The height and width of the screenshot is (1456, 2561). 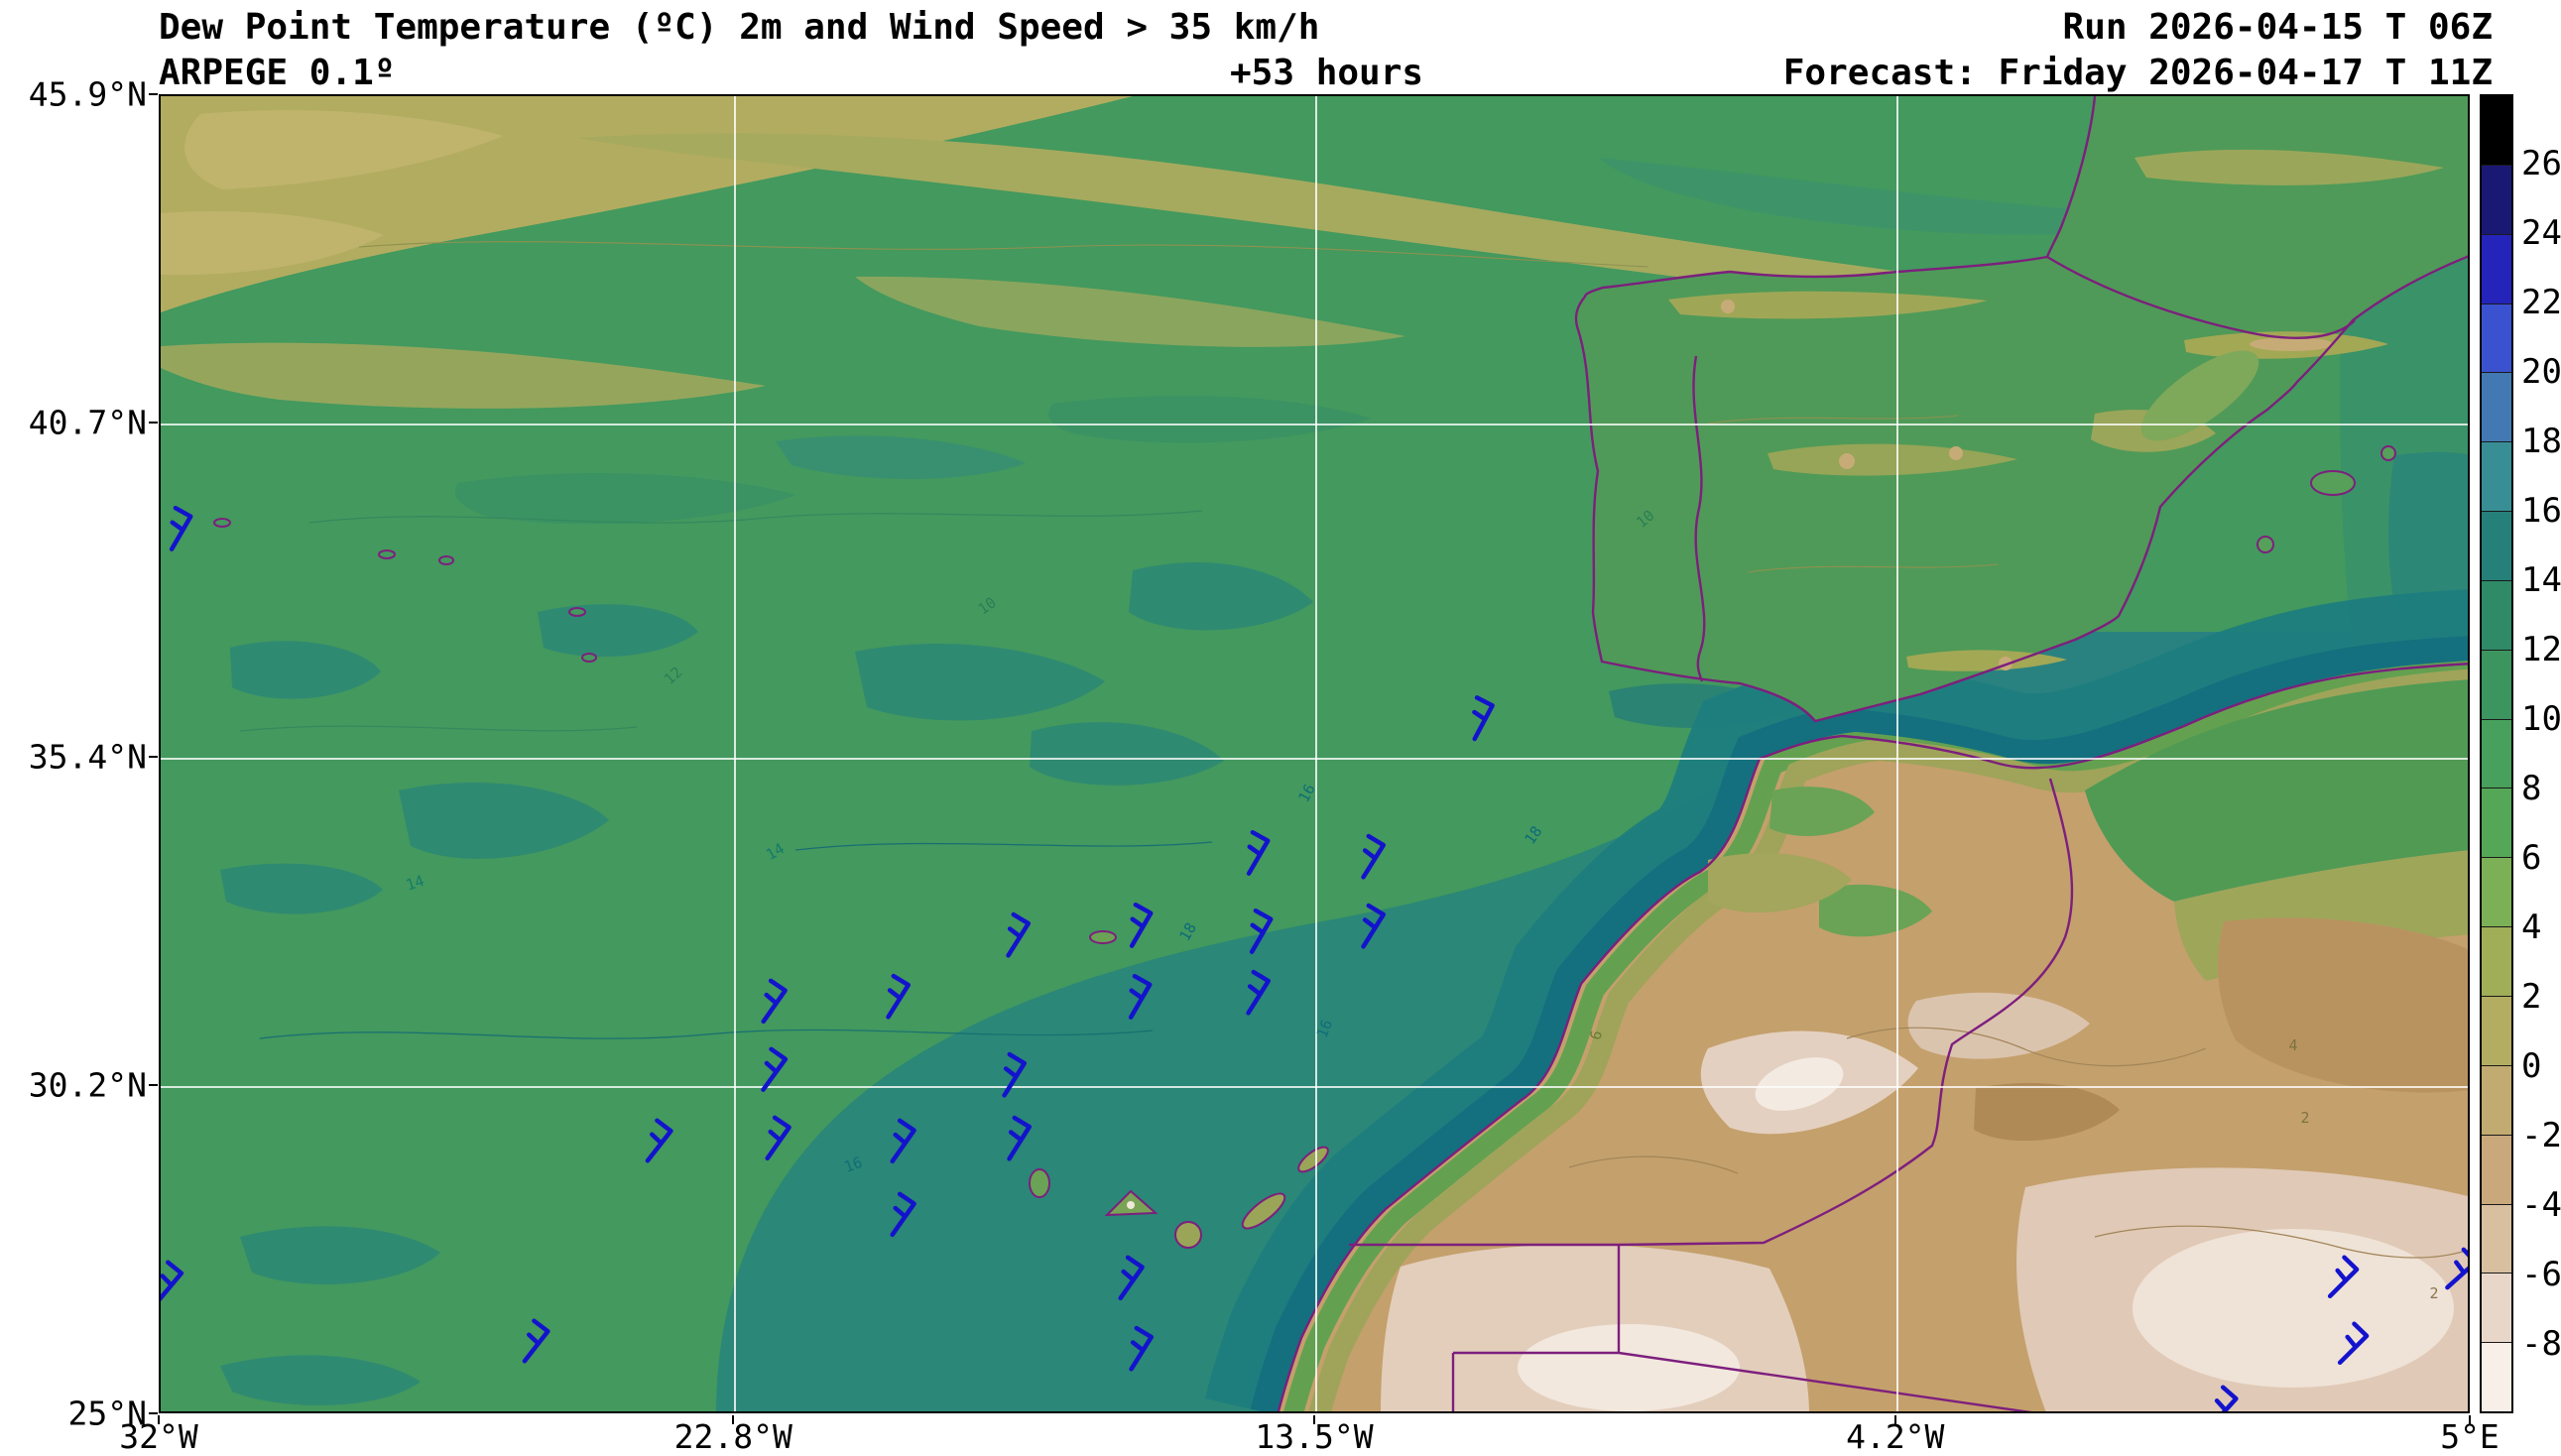 I want to click on colorbar-tick-label: 24, so click(x=2541, y=233).